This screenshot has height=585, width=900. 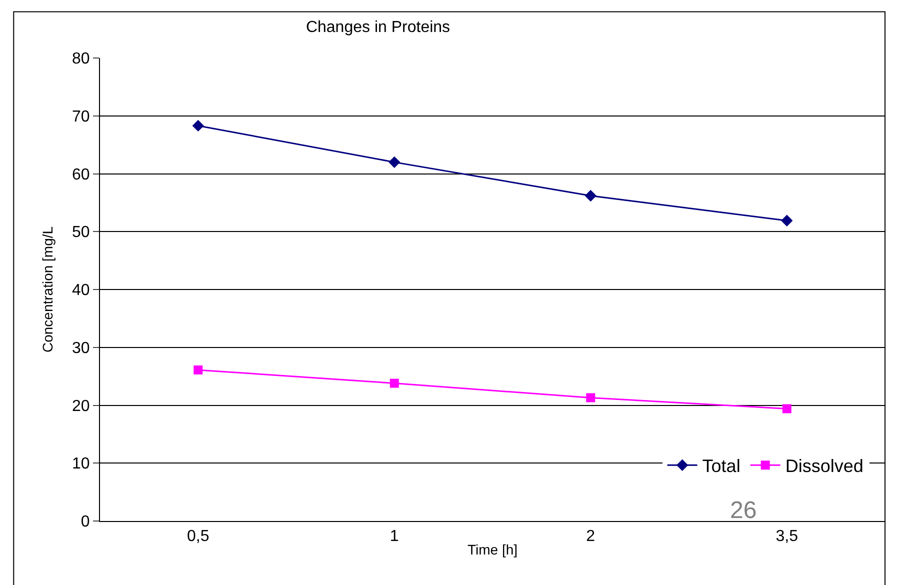 I want to click on y-tick-label: 40, so click(x=81, y=291).